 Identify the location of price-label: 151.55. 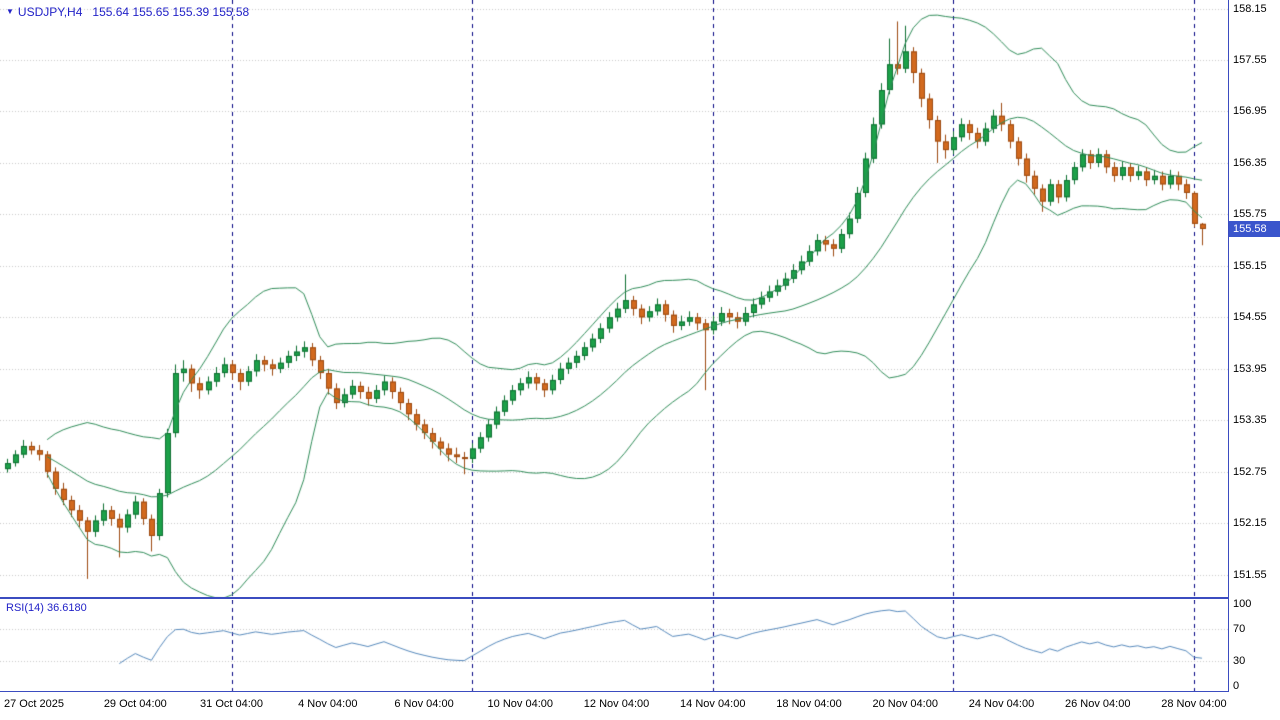
(1250, 574).